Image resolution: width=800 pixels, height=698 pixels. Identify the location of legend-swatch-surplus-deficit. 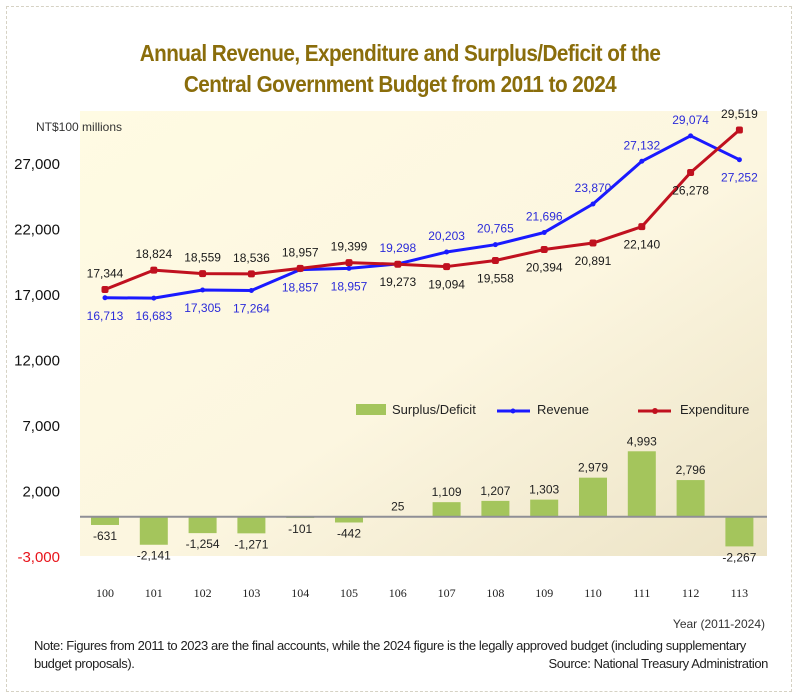
(371, 409).